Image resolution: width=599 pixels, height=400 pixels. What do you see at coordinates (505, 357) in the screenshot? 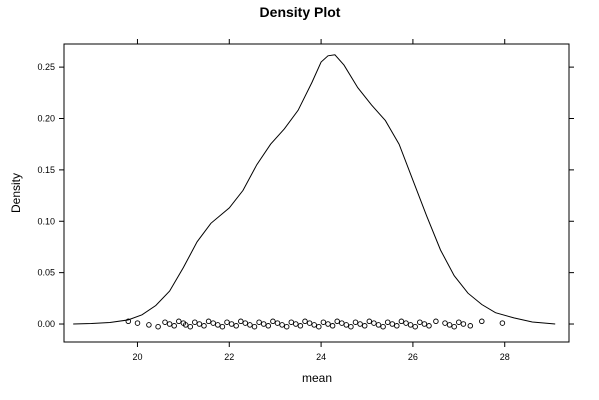
I see `x-tick-label: 28` at bounding box center [505, 357].